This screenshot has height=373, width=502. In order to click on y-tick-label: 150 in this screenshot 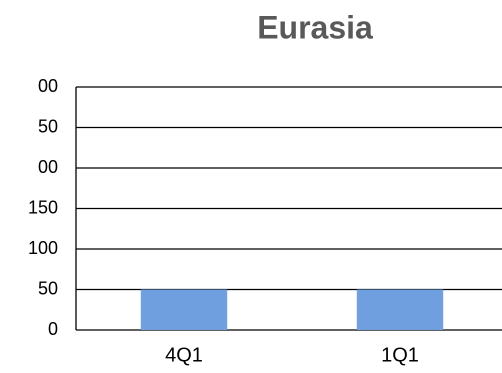, I will do `click(43, 207)`.